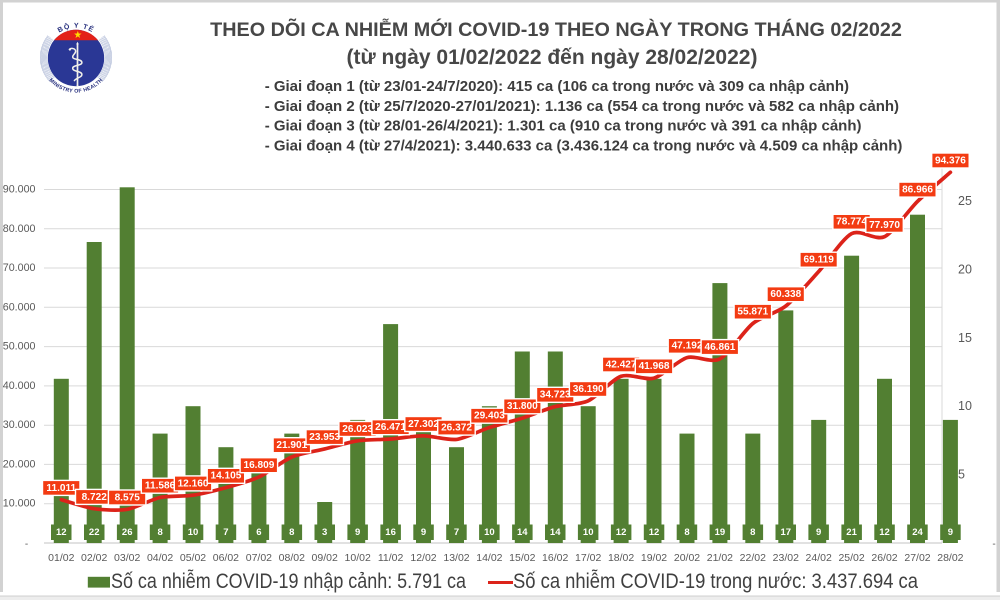 This screenshot has height=605, width=1000. I want to click on svg-text: 07/02, so click(259, 558).